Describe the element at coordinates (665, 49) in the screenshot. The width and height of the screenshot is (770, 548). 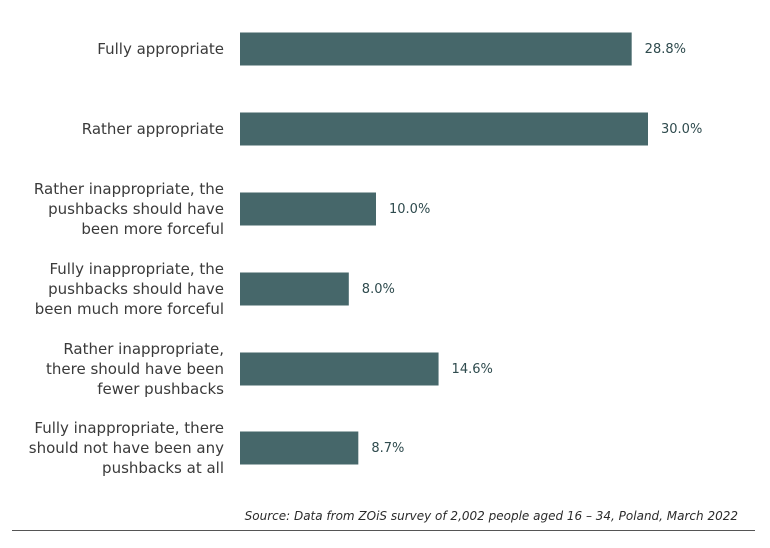
I see `value-label-0: 28.8%` at that location.